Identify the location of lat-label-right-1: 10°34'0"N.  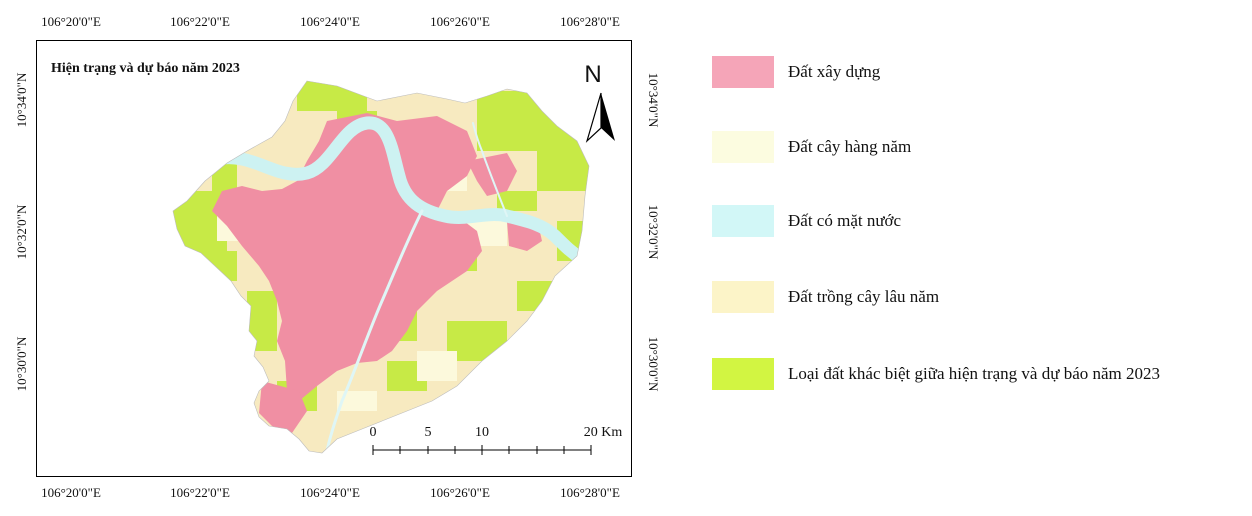
(653, 100).